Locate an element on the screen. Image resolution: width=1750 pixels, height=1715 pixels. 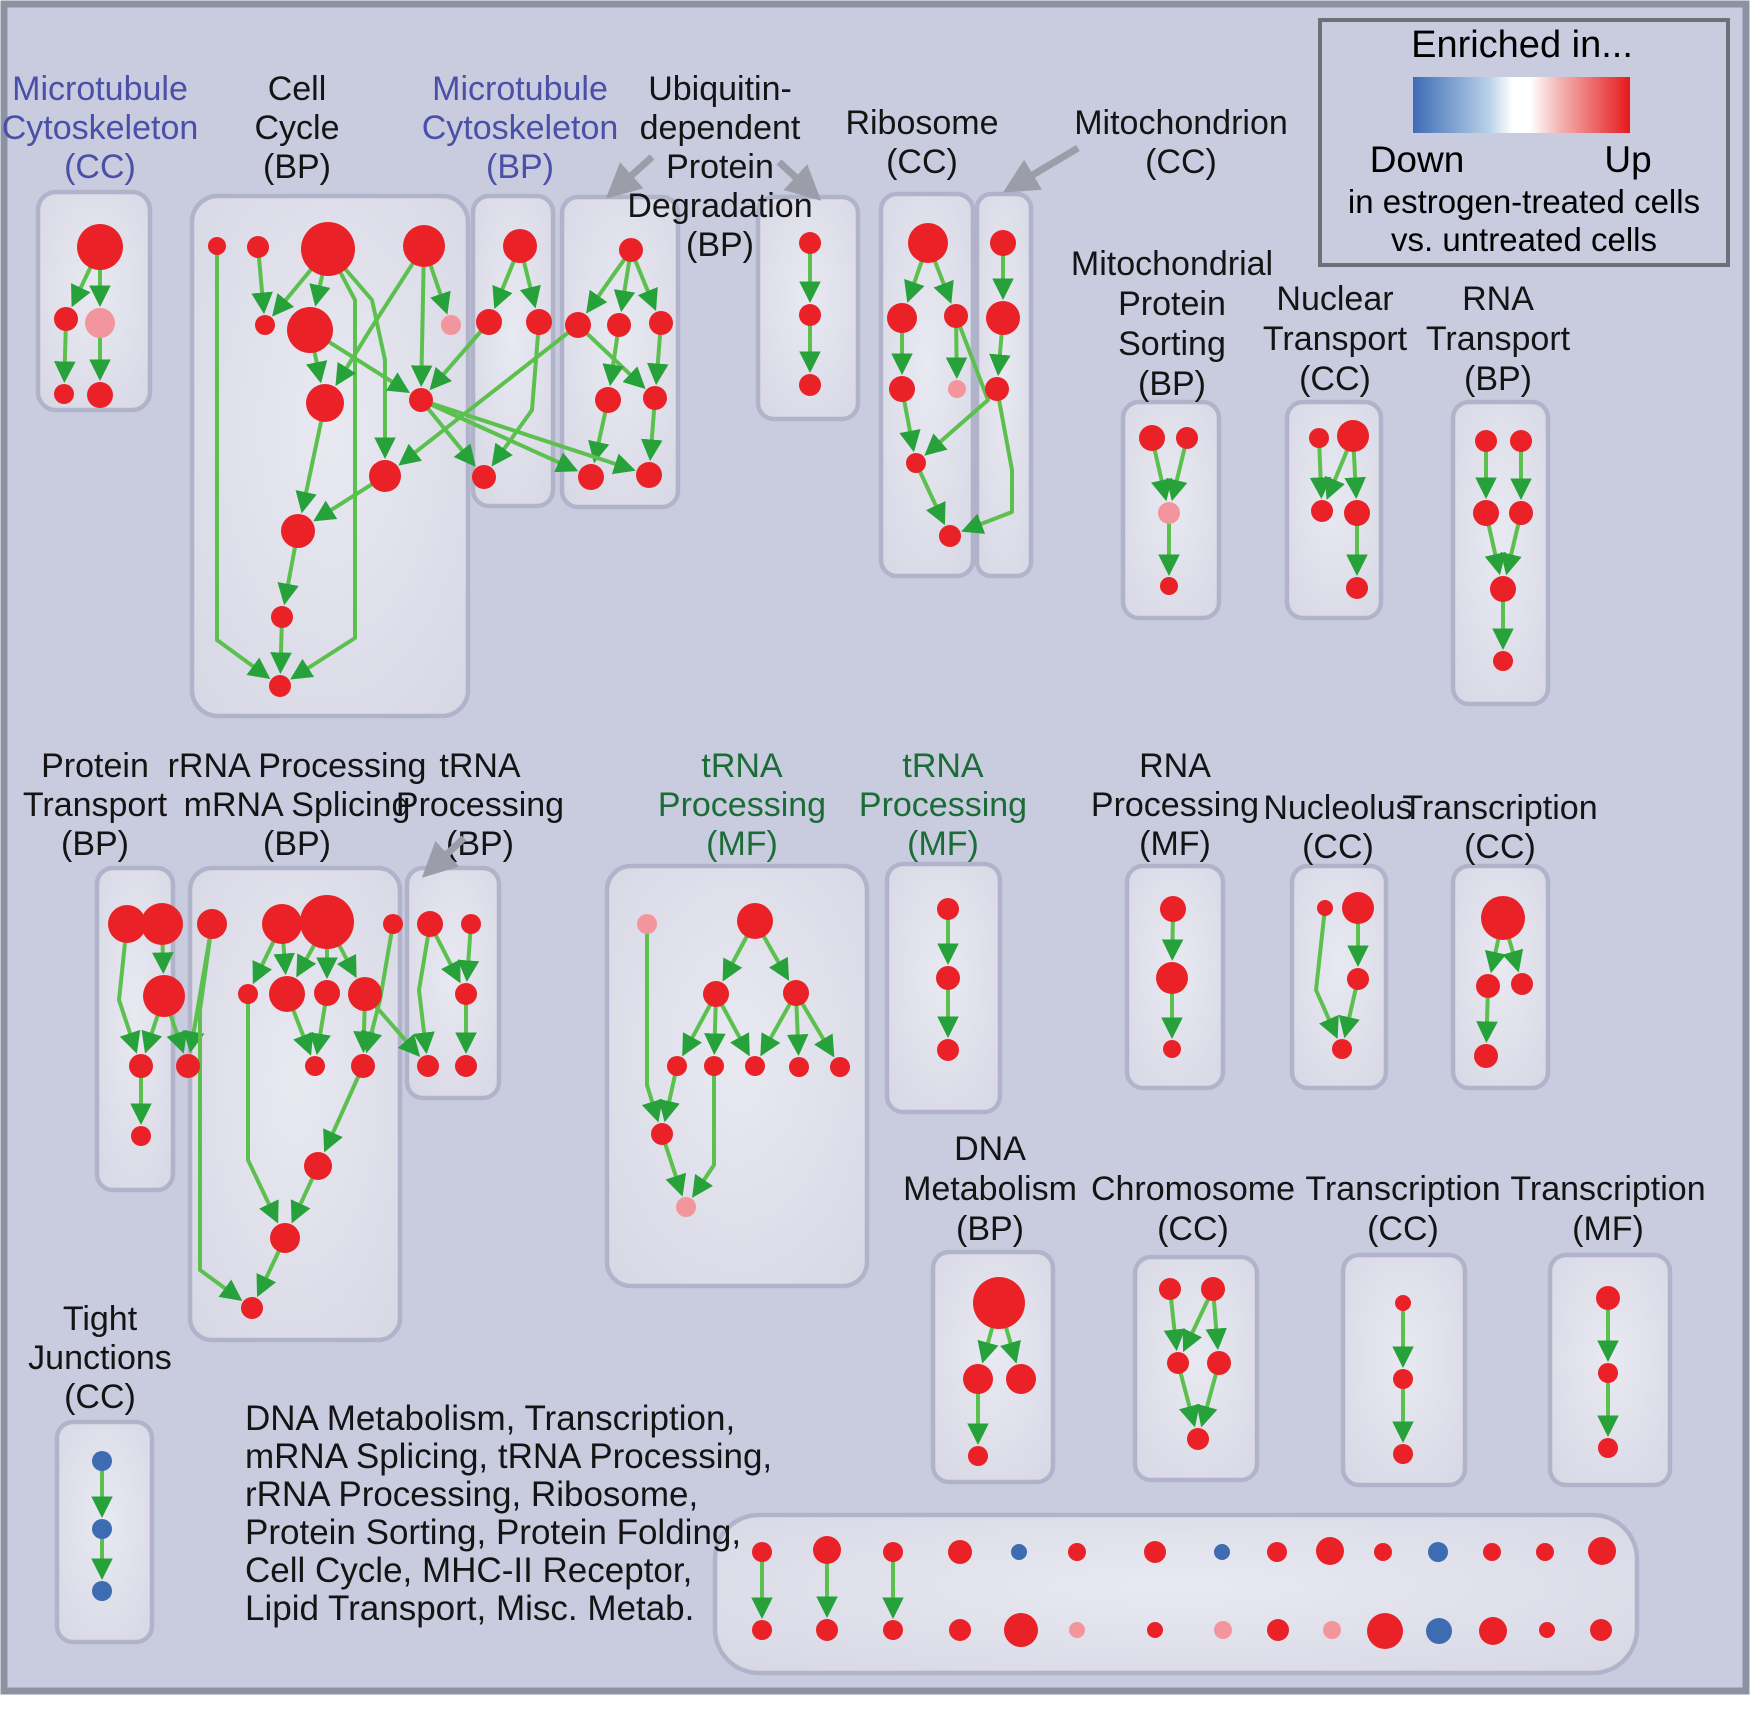
protein-transport-bp-node-k5 is located at coordinates (141, 1136).